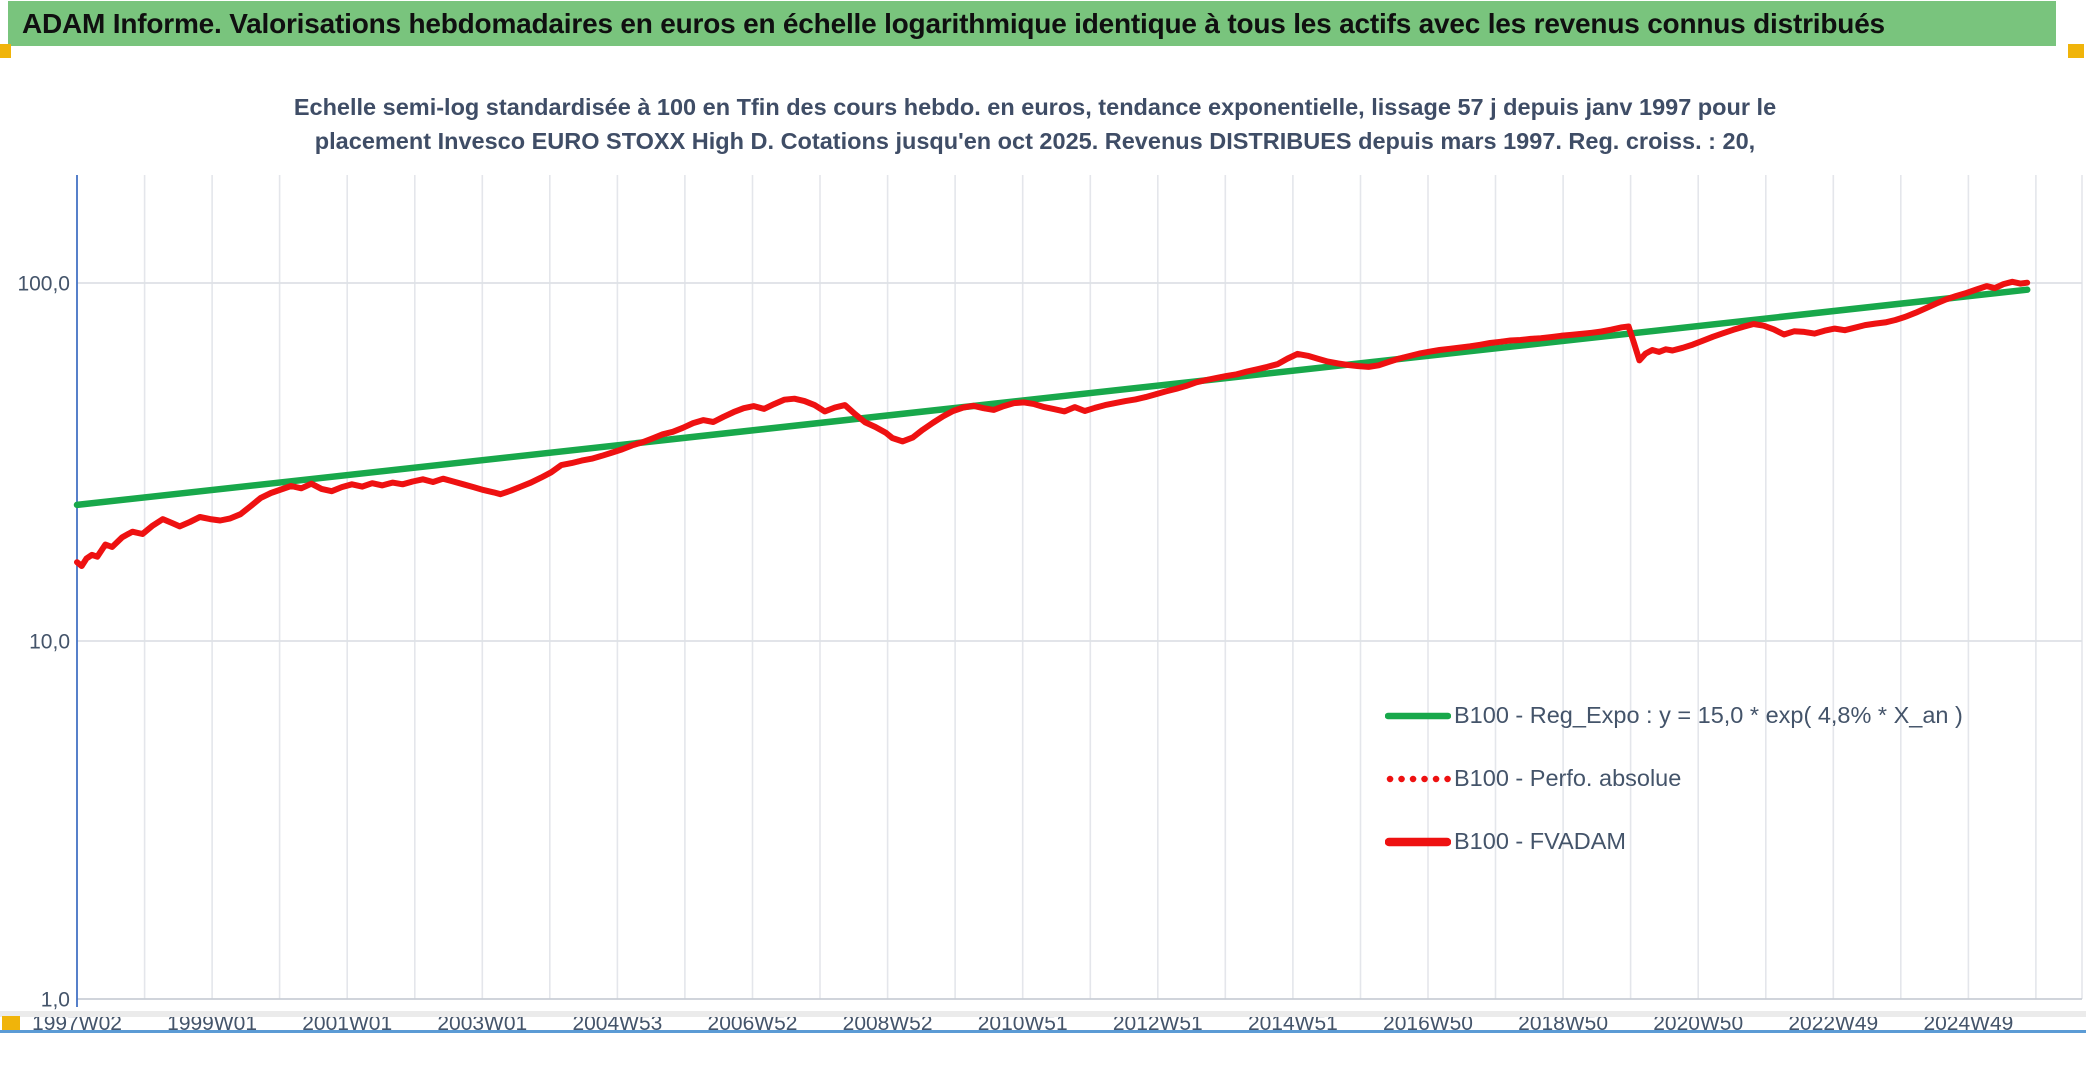 The image size is (2086, 1079). I want to click on svg-text: 2006W52, so click(753, 1023).